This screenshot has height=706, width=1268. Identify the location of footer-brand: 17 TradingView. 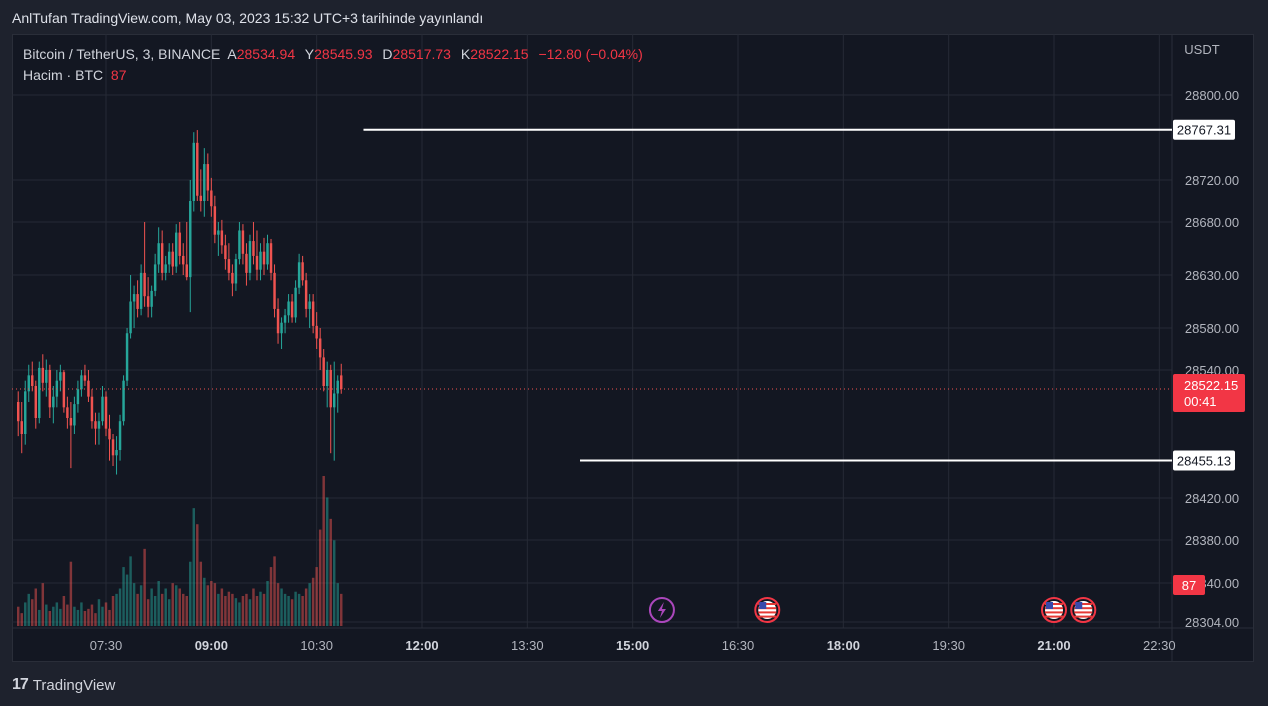
(63, 685).